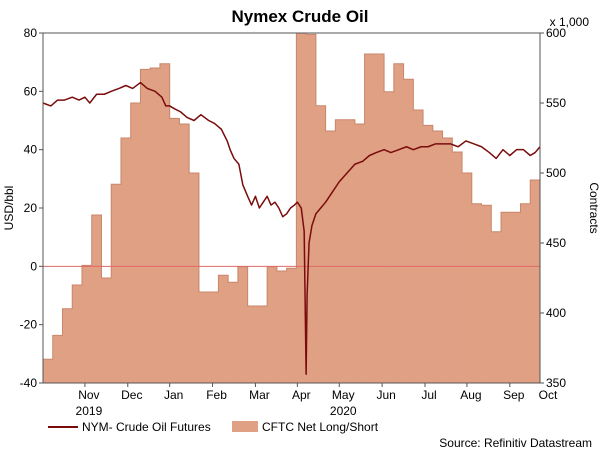 This screenshot has height=469, width=600. What do you see at coordinates (216, 395) in the screenshot?
I see `x-tick-label-3: Feb` at bounding box center [216, 395].